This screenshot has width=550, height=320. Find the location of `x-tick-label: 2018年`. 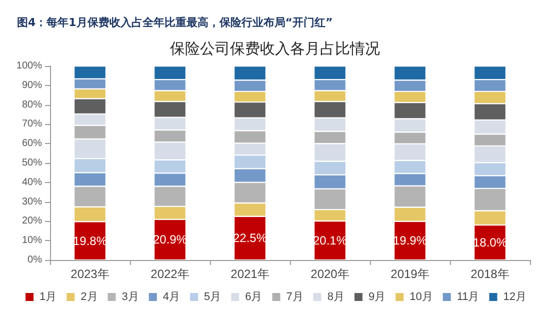

x-tick-label: 2018年 is located at coordinates (490, 274).